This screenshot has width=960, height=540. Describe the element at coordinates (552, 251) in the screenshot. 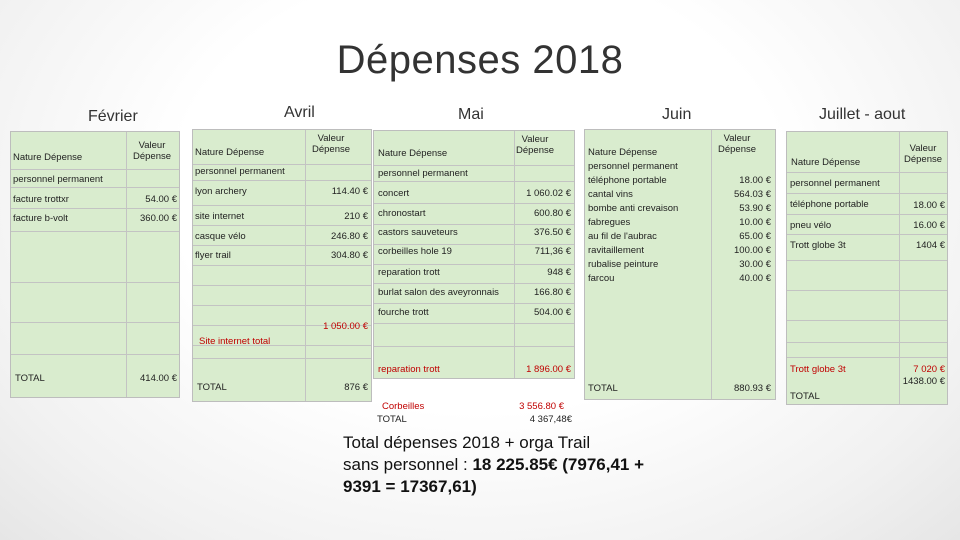

I see `row-value: 711,36 €` at that location.